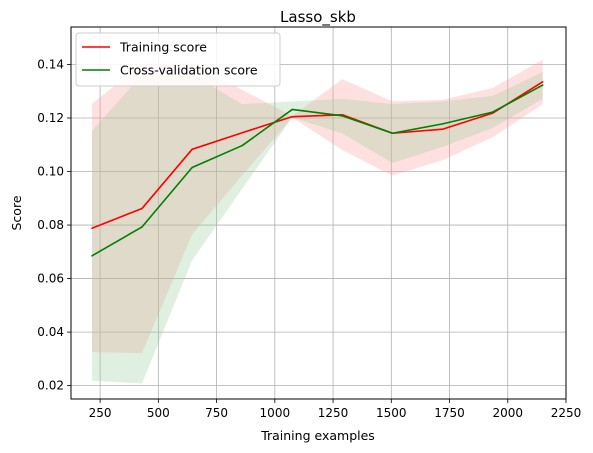 The height and width of the screenshot is (453, 593). Describe the element at coordinates (507, 413) in the screenshot. I see `x-tick-label: 2000` at that location.